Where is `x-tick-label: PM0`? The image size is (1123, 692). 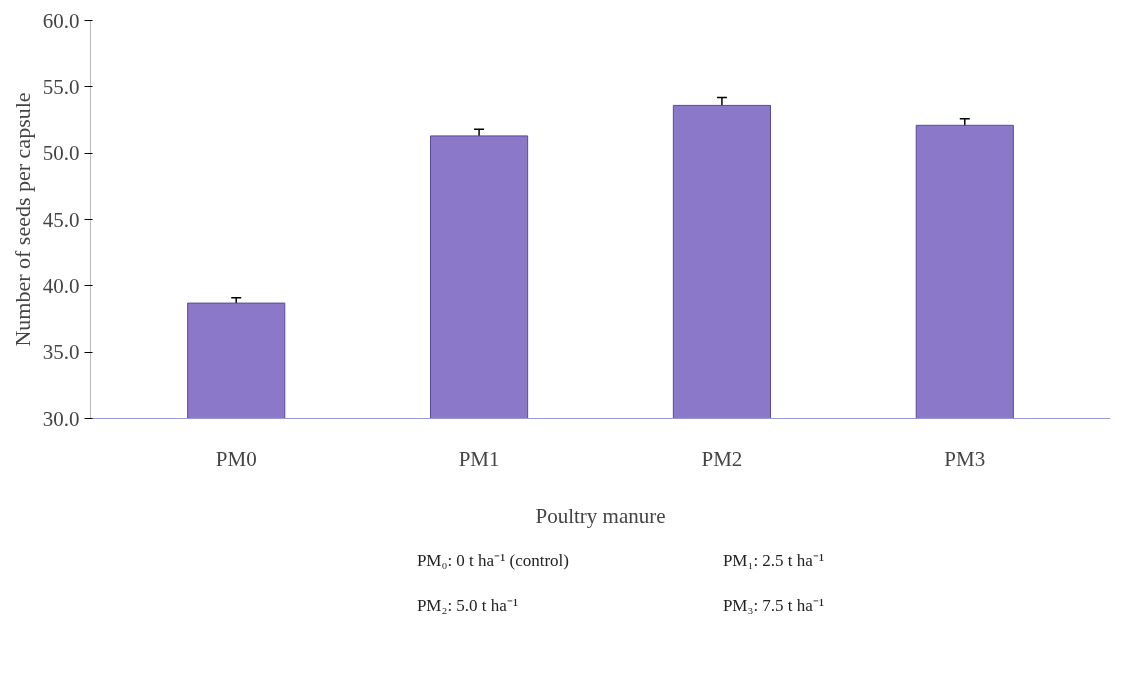 x-tick-label: PM0 is located at coordinates (236, 458).